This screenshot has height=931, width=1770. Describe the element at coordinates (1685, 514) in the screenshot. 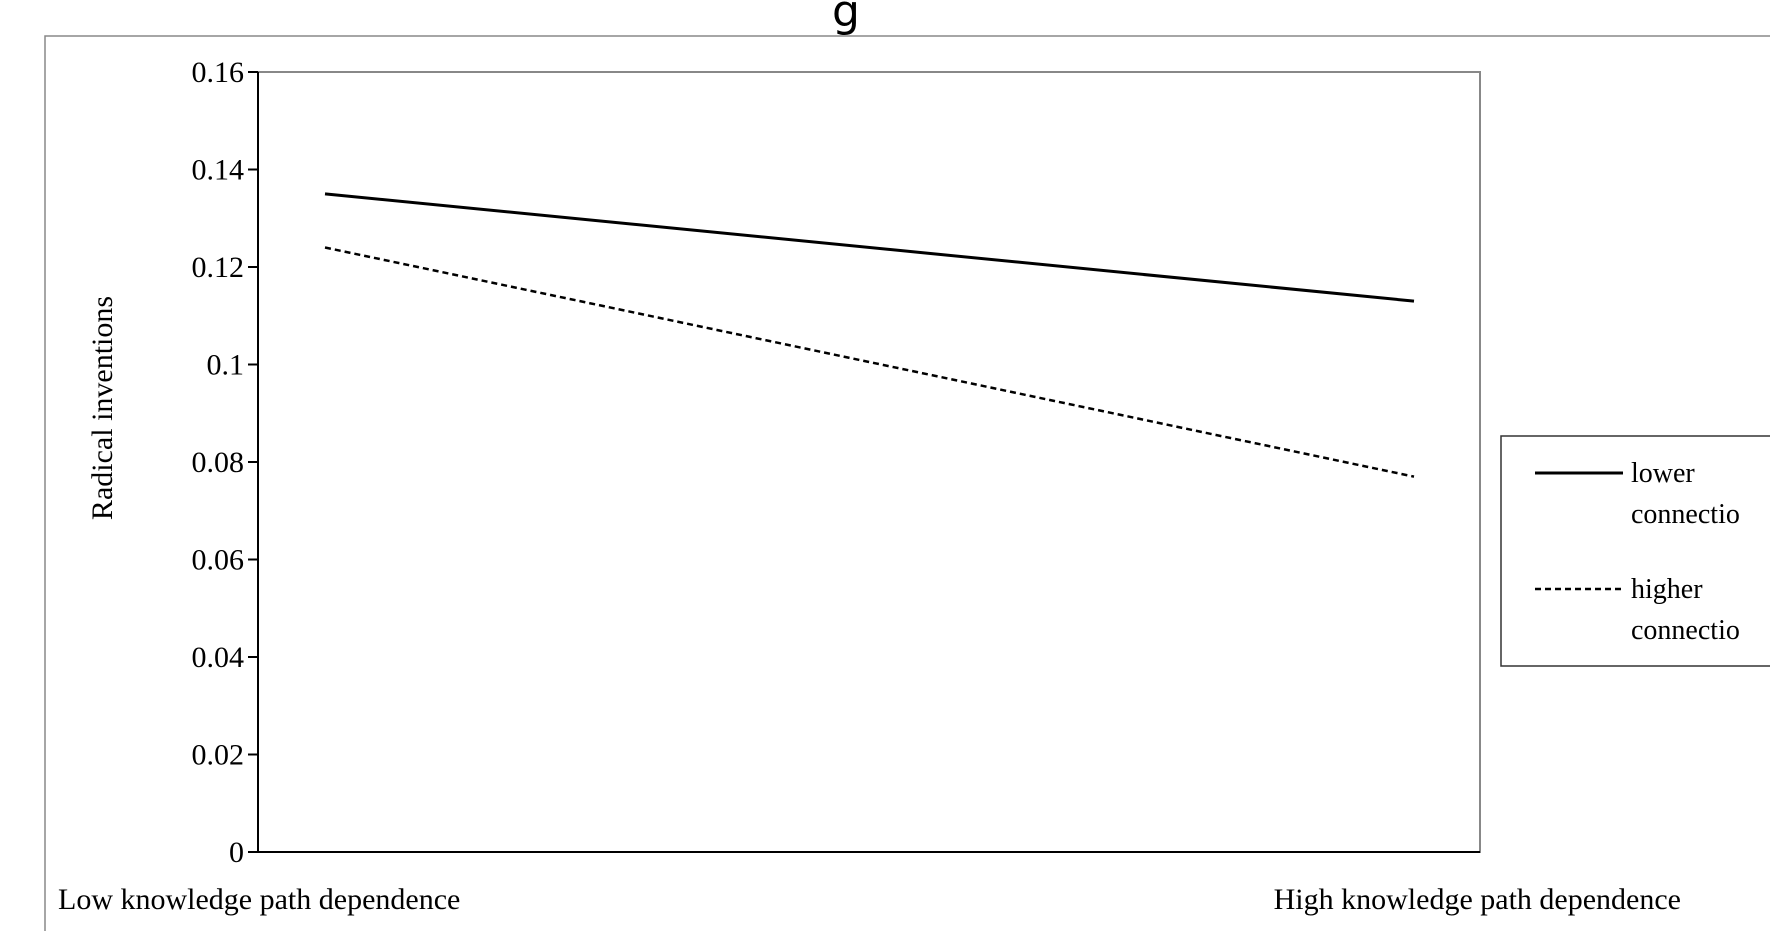

I see `legend-label-lower-line2: connectio` at that location.